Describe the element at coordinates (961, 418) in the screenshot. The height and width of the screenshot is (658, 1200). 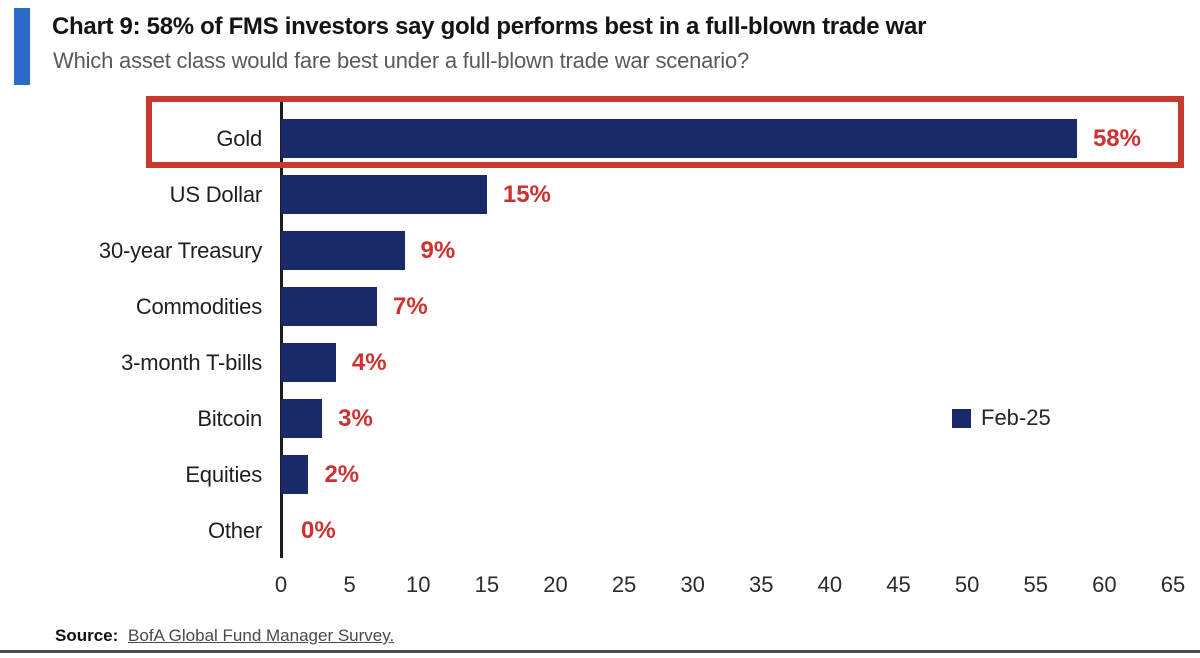
I see `legend-swatch` at that location.